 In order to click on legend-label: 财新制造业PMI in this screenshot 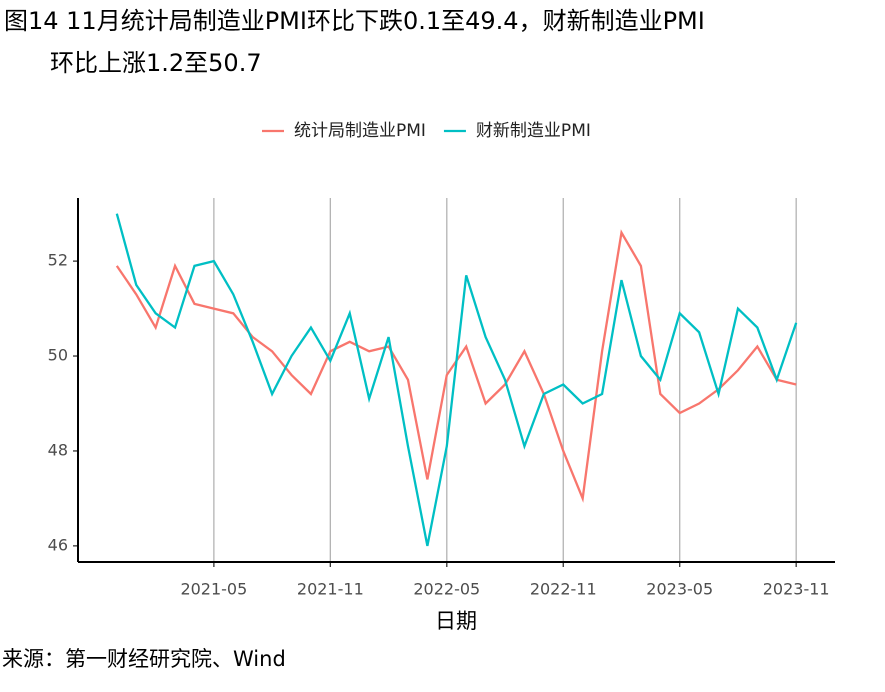, I will do `click(533, 131)`.